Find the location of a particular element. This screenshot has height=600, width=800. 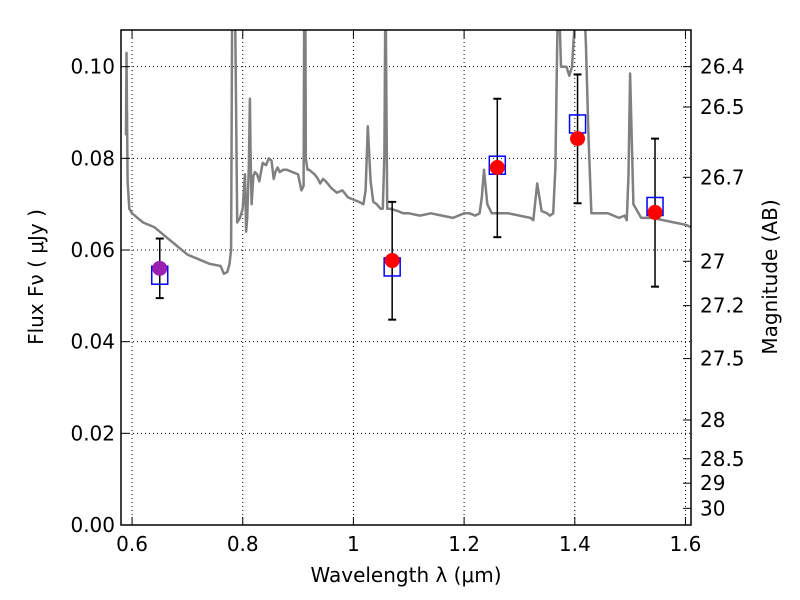

y2-tick-label: 26.7 is located at coordinates (722, 177).